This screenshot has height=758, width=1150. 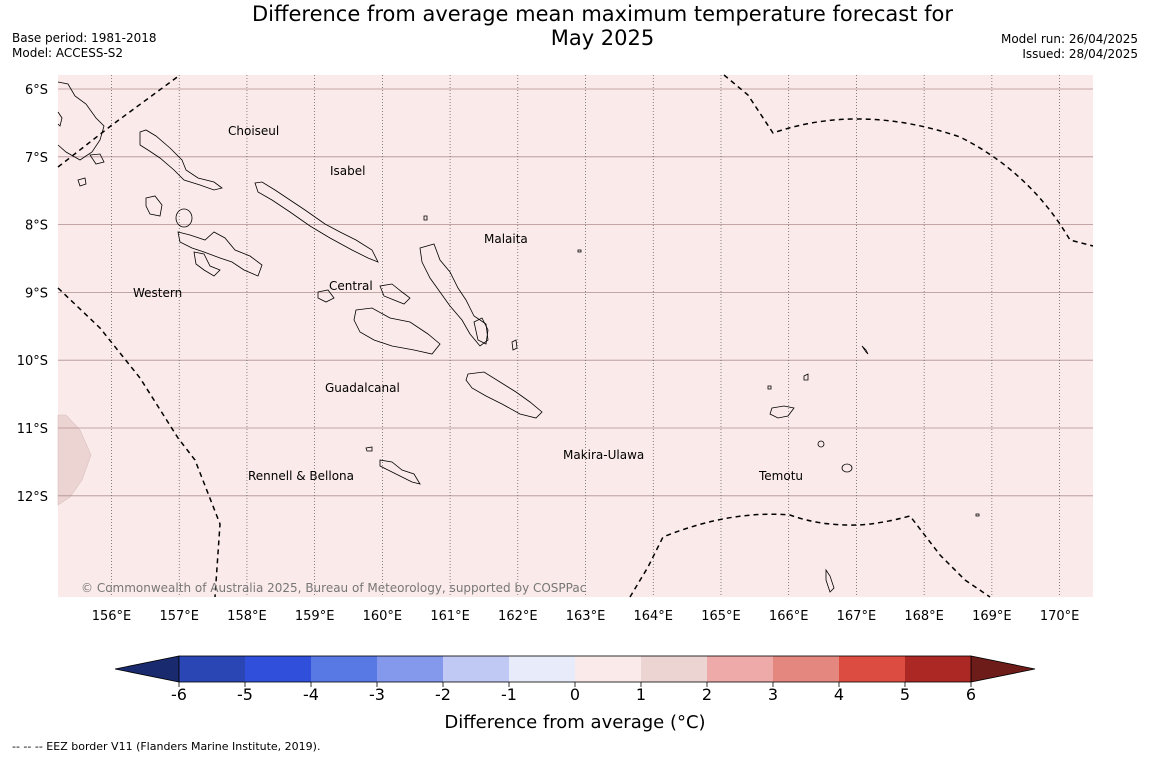 I want to click on latitude-label: 8°S, so click(x=36, y=226).